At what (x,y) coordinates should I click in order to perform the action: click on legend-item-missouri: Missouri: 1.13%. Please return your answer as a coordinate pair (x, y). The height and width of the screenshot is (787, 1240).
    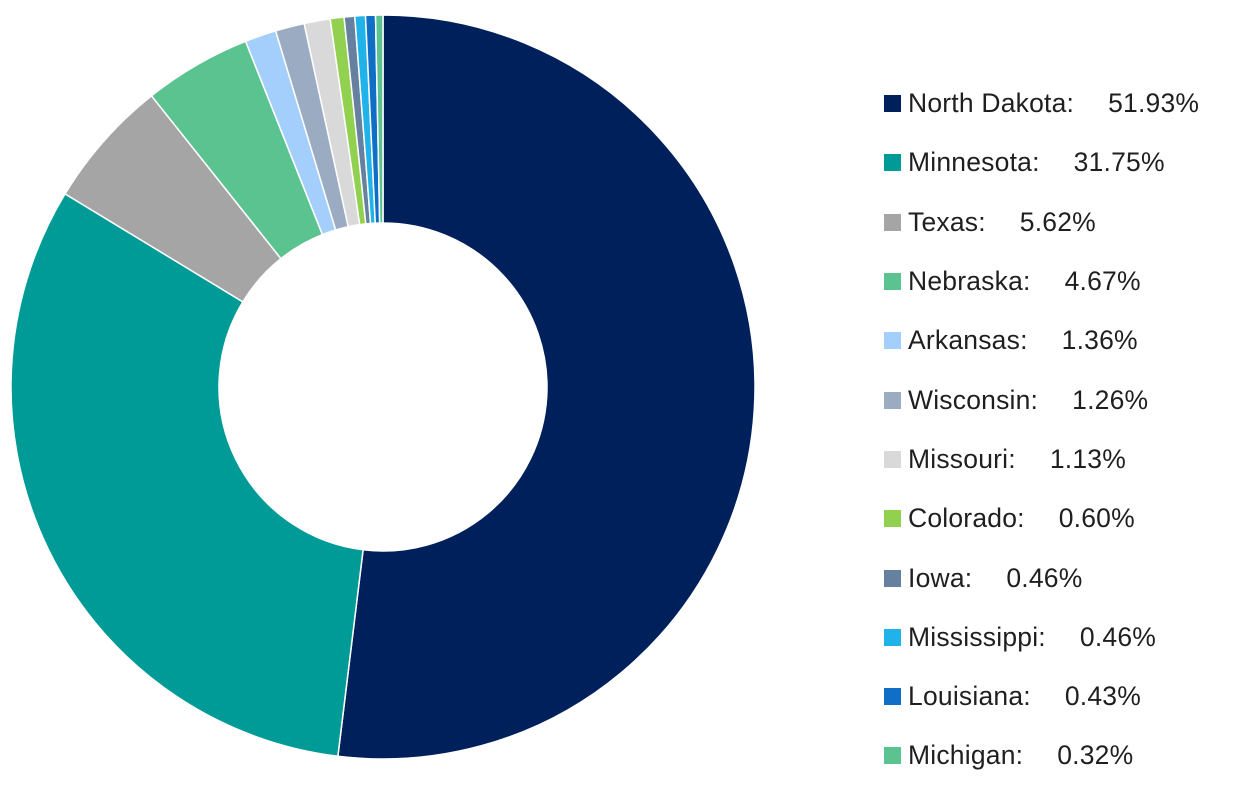
    Looking at the image, I should click on (1059, 459).